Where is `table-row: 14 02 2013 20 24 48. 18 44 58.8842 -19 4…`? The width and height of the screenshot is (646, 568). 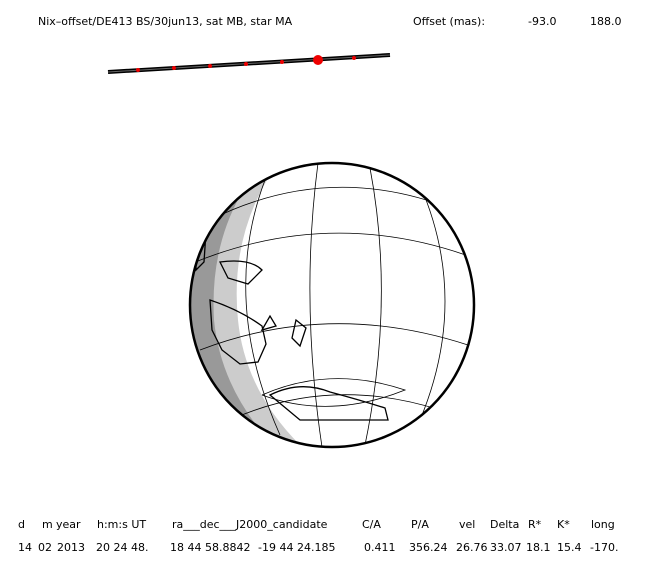 table-row: 14 02 2013 20 24 48. 18 44 58.8842 -19 4… is located at coordinates (318, 547).